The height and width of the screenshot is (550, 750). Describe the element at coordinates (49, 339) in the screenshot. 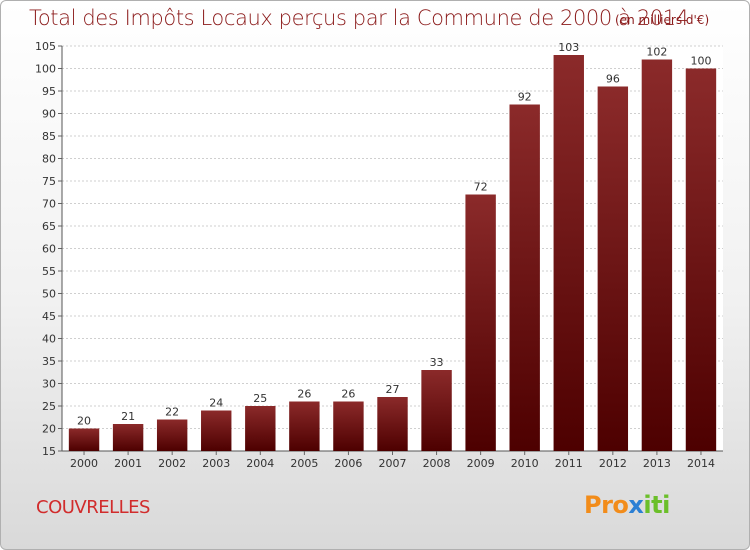

I see `y-tick-label: 40` at that location.